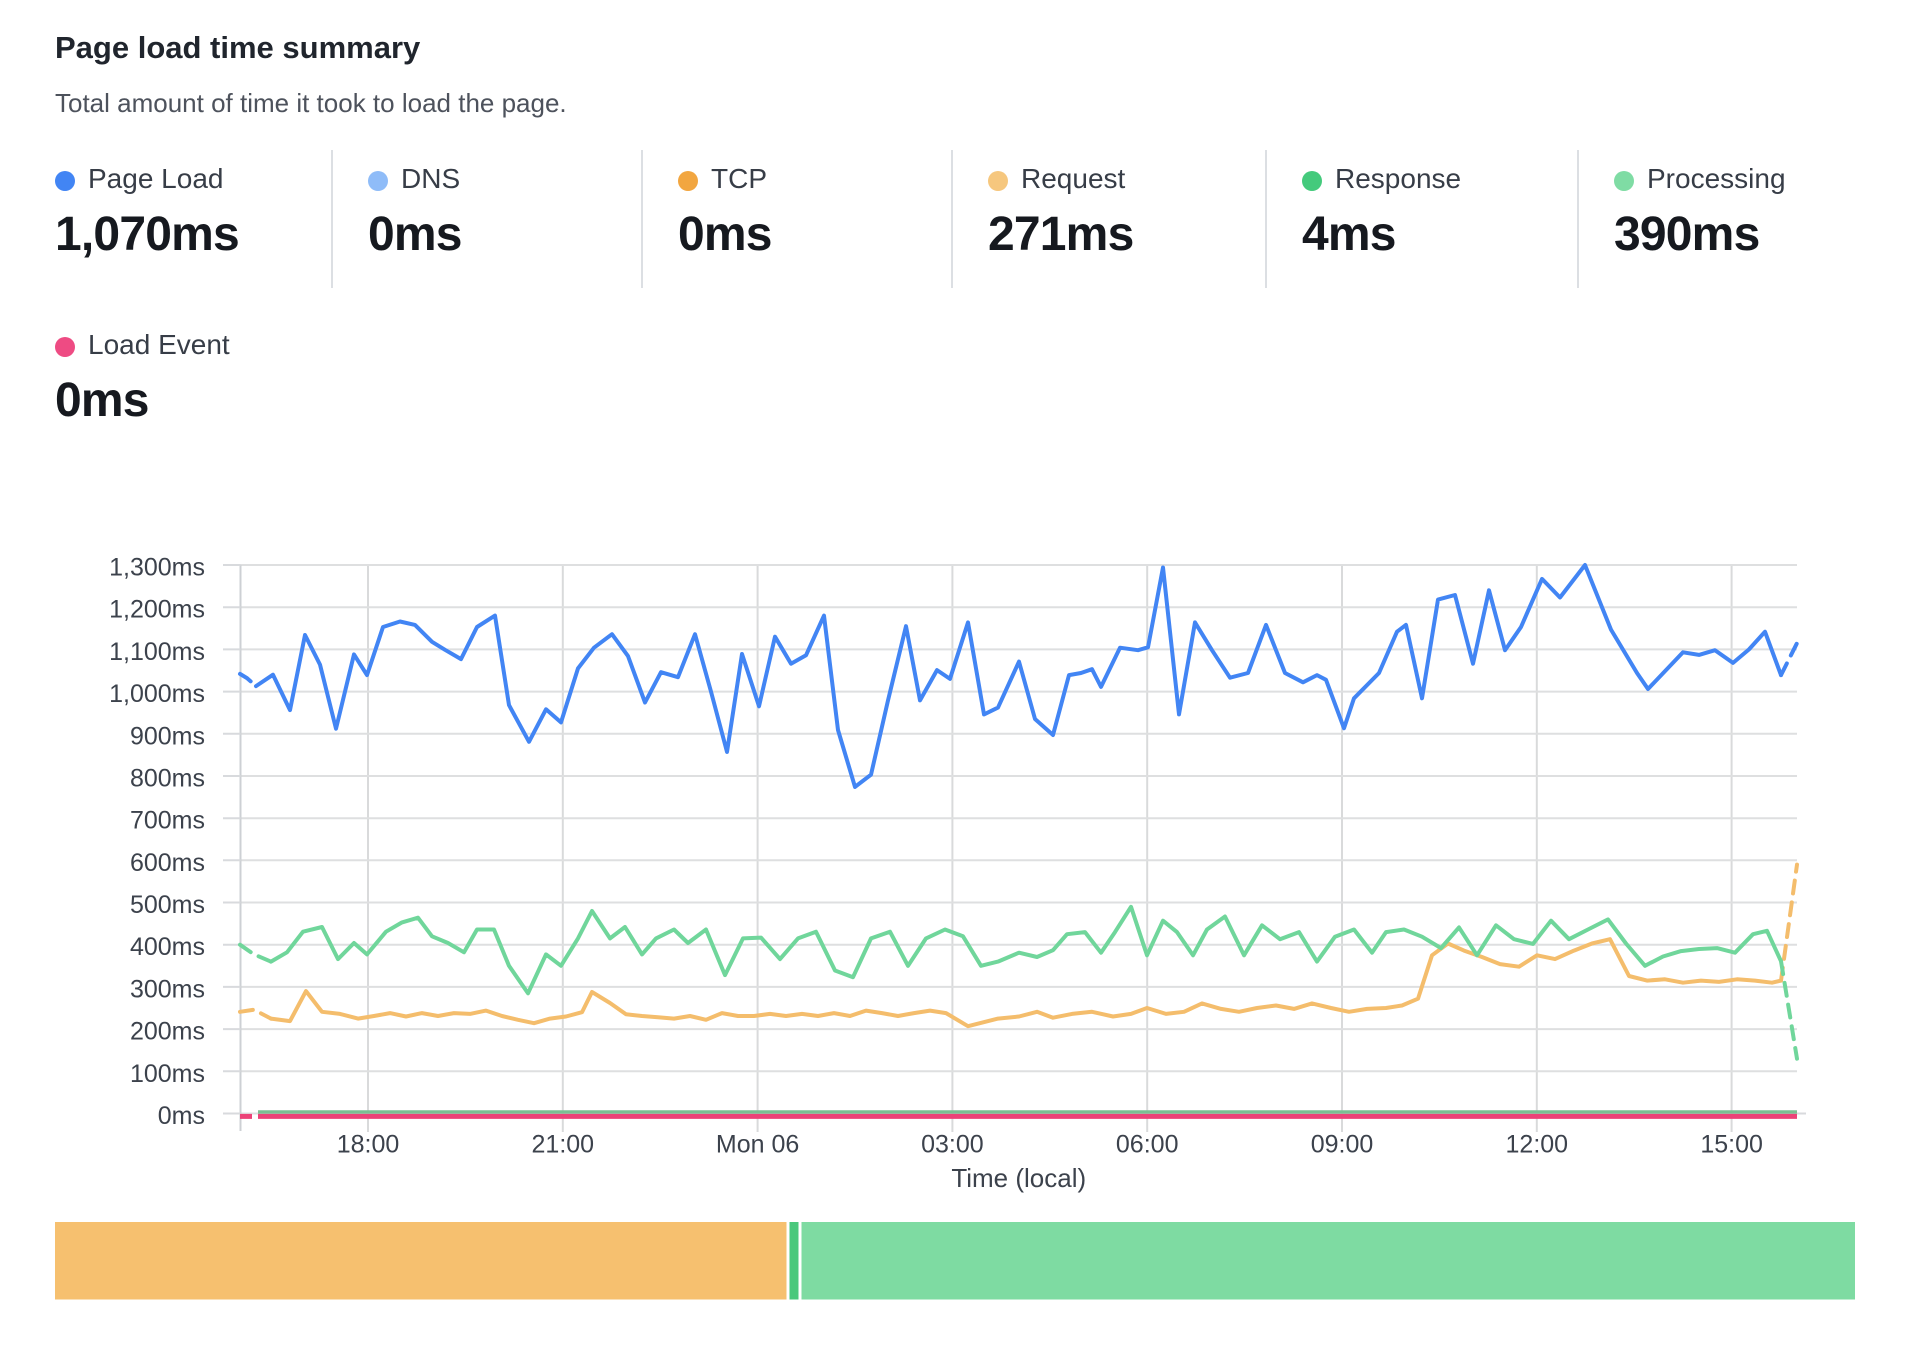 This screenshot has height=1352, width=1910. What do you see at coordinates (167, 779) in the screenshot?
I see `svg-text: 800ms` at bounding box center [167, 779].